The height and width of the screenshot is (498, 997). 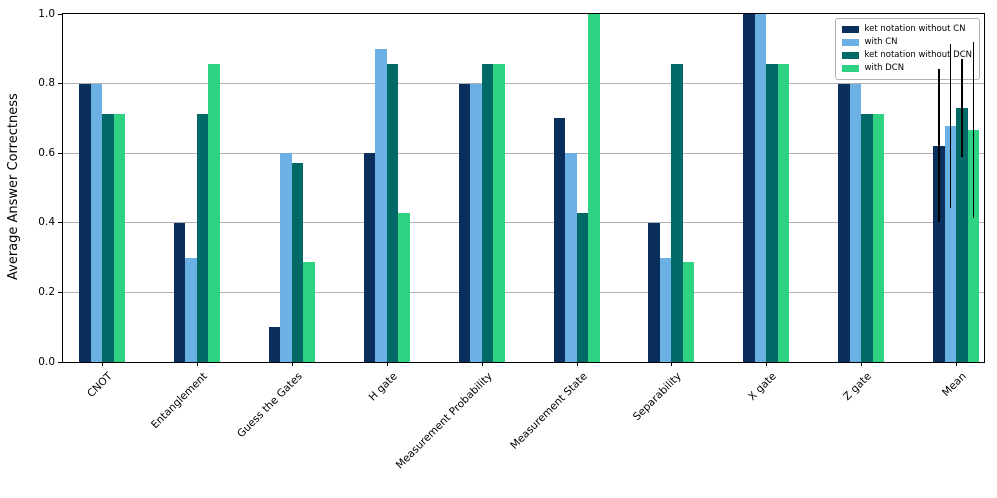 I want to click on y-tick-label: 0.8, so click(x=46, y=83).